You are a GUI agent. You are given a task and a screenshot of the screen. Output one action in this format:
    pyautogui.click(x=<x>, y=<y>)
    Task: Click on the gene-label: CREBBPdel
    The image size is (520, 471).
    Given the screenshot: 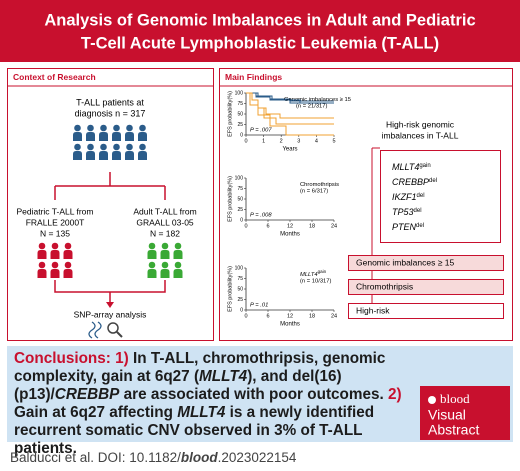 What is the action you would take?
    pyautogui.click(x=414, y=182)
    